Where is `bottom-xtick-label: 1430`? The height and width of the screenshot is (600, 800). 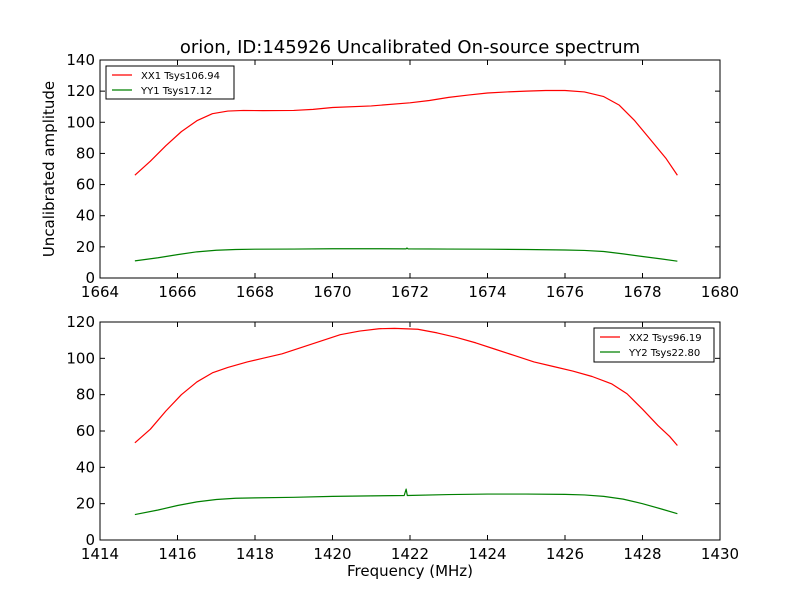
bottom-xtick-label: 1430 is located at coordinates (720, 554).